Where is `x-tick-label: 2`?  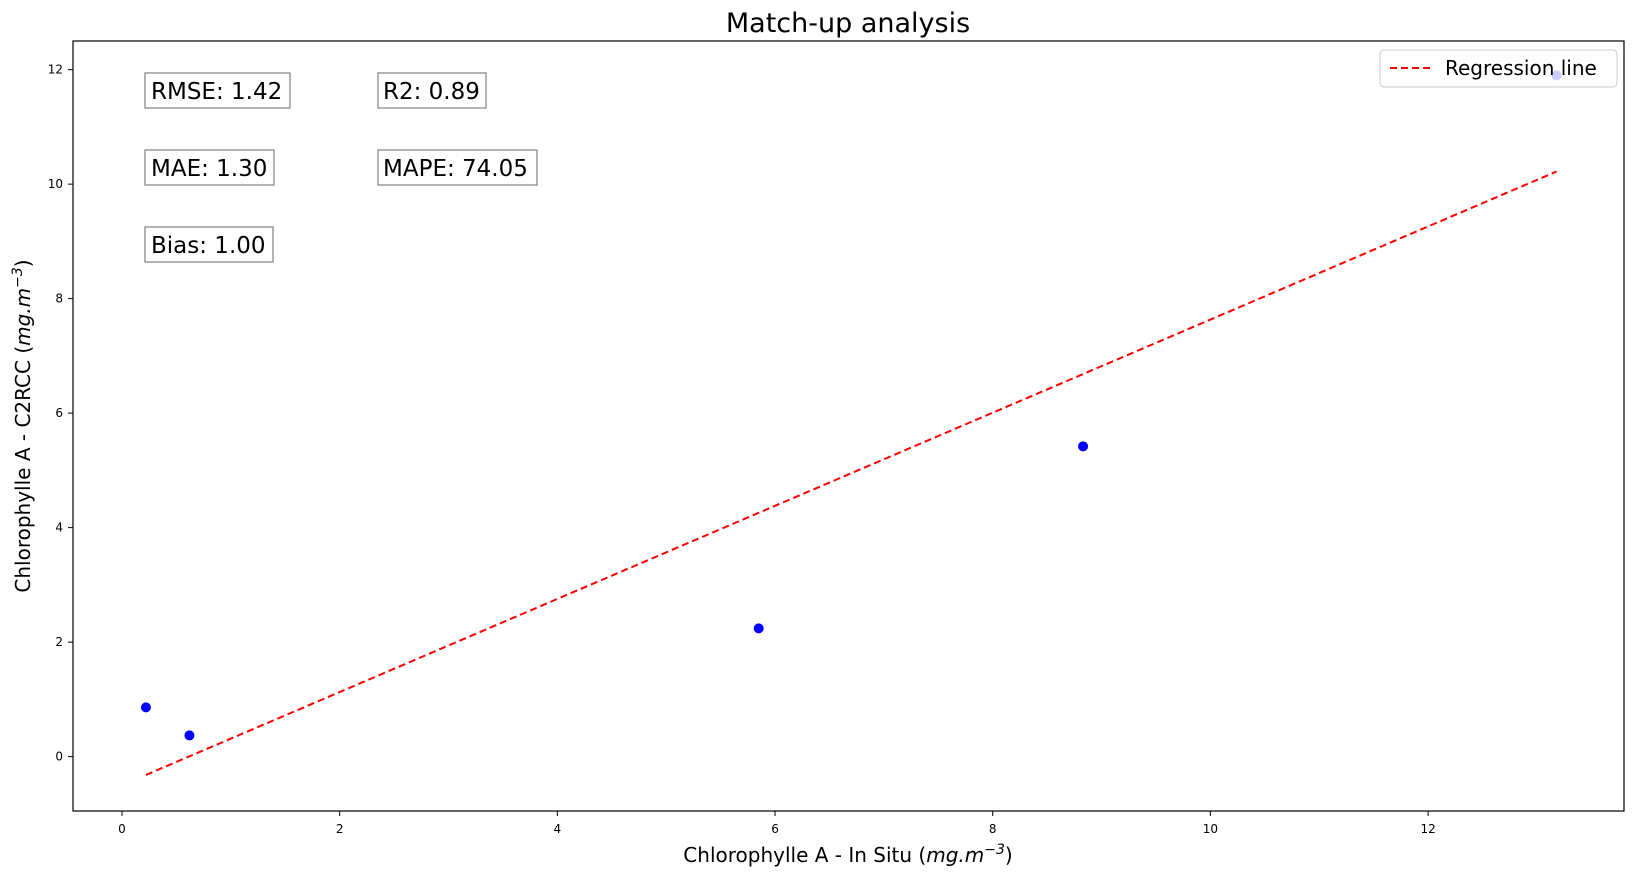
x-tick-label: 2 is located at coordinates (340, 829).